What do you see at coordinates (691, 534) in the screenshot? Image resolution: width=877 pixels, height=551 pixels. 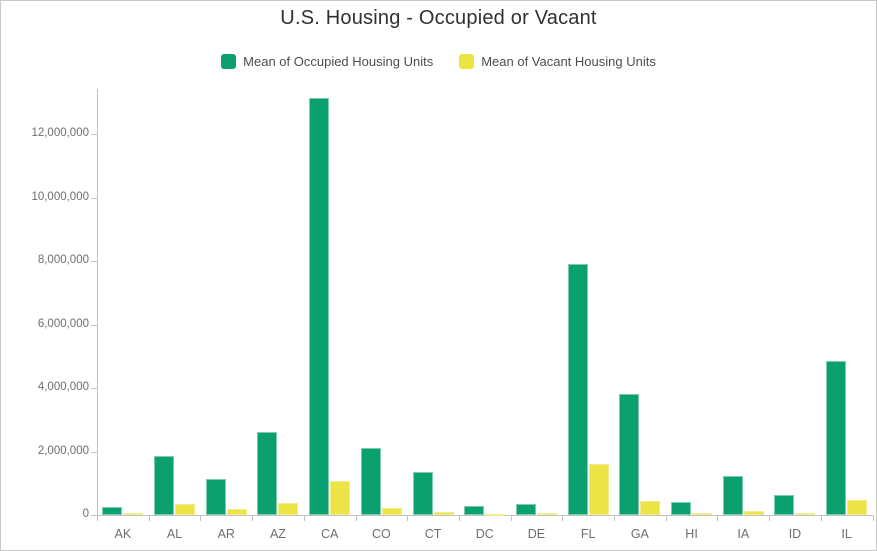 I see `x-axis-label-HI: HI` at bounding box center [691, 534].